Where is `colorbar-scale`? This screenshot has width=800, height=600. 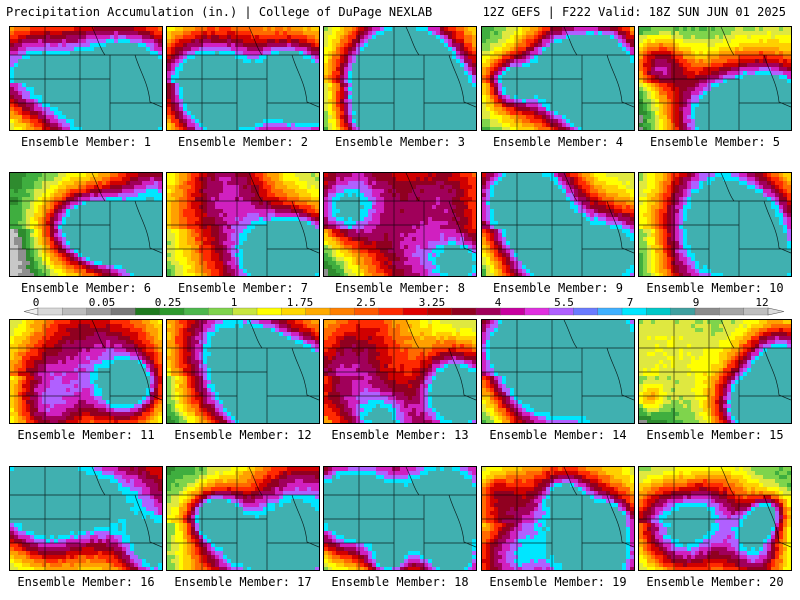 colorbar-scale is located at coordinates (404, 311).